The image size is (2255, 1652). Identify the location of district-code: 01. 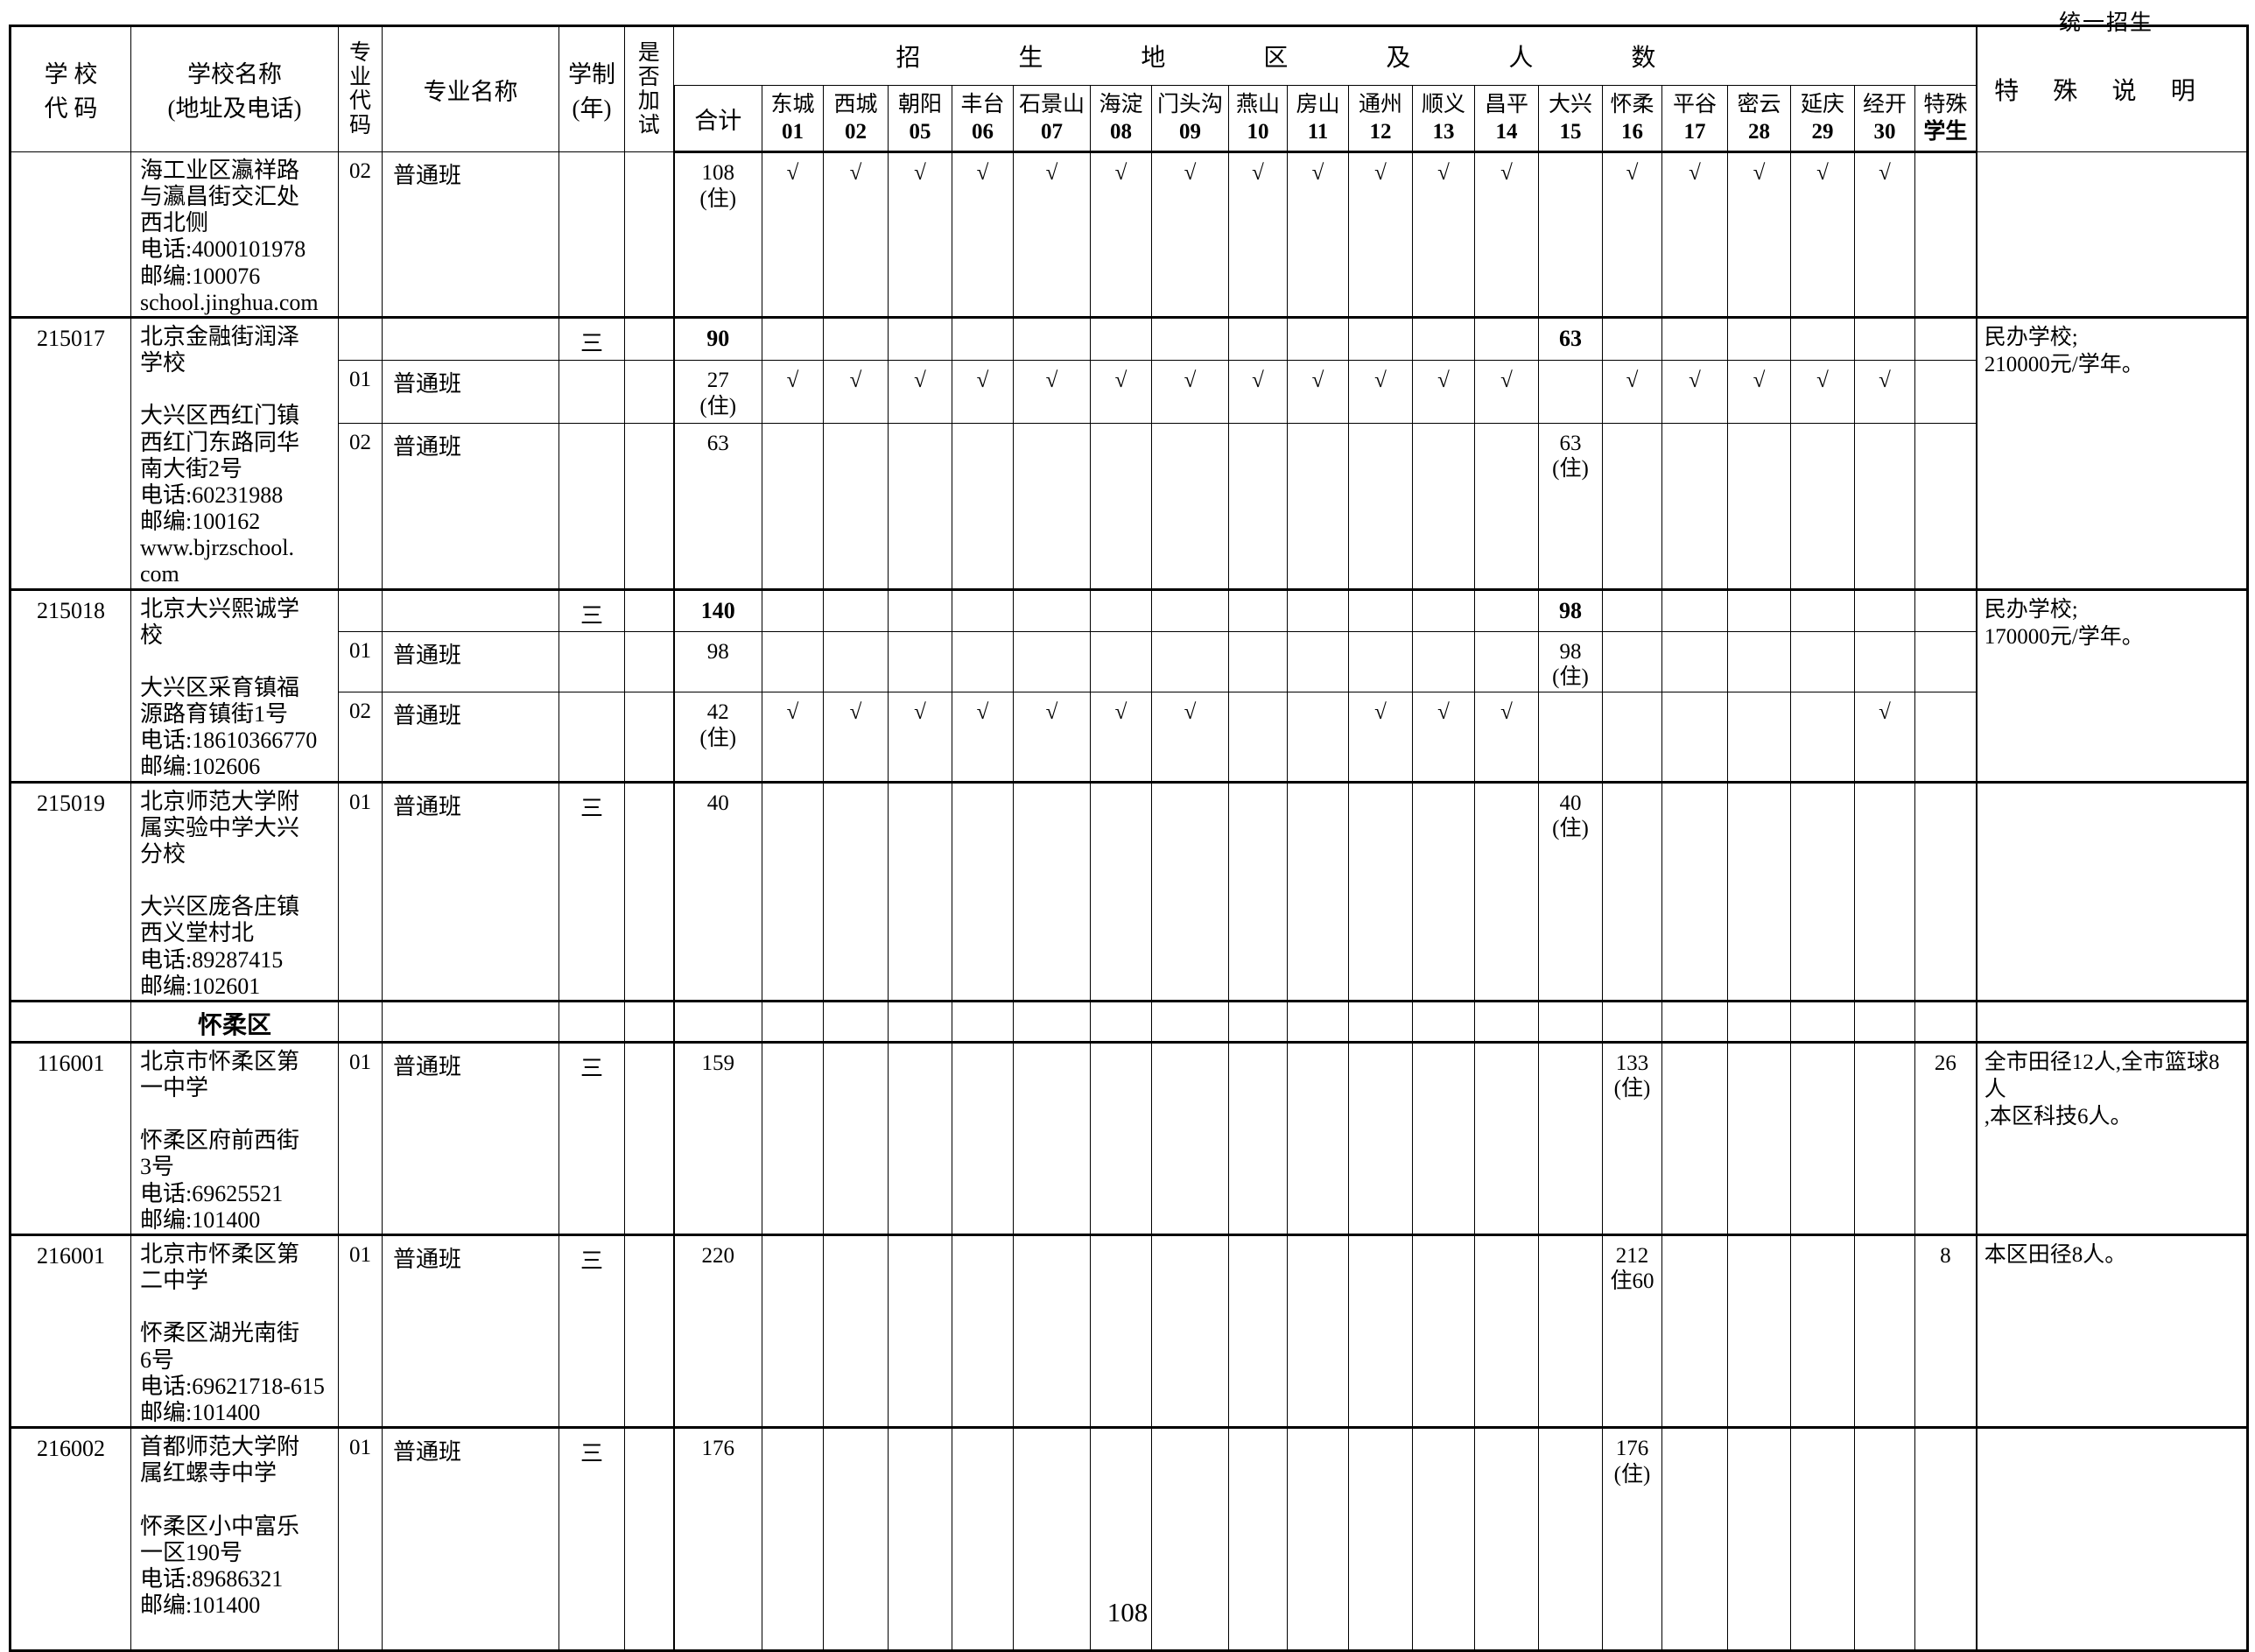
(793, 132).